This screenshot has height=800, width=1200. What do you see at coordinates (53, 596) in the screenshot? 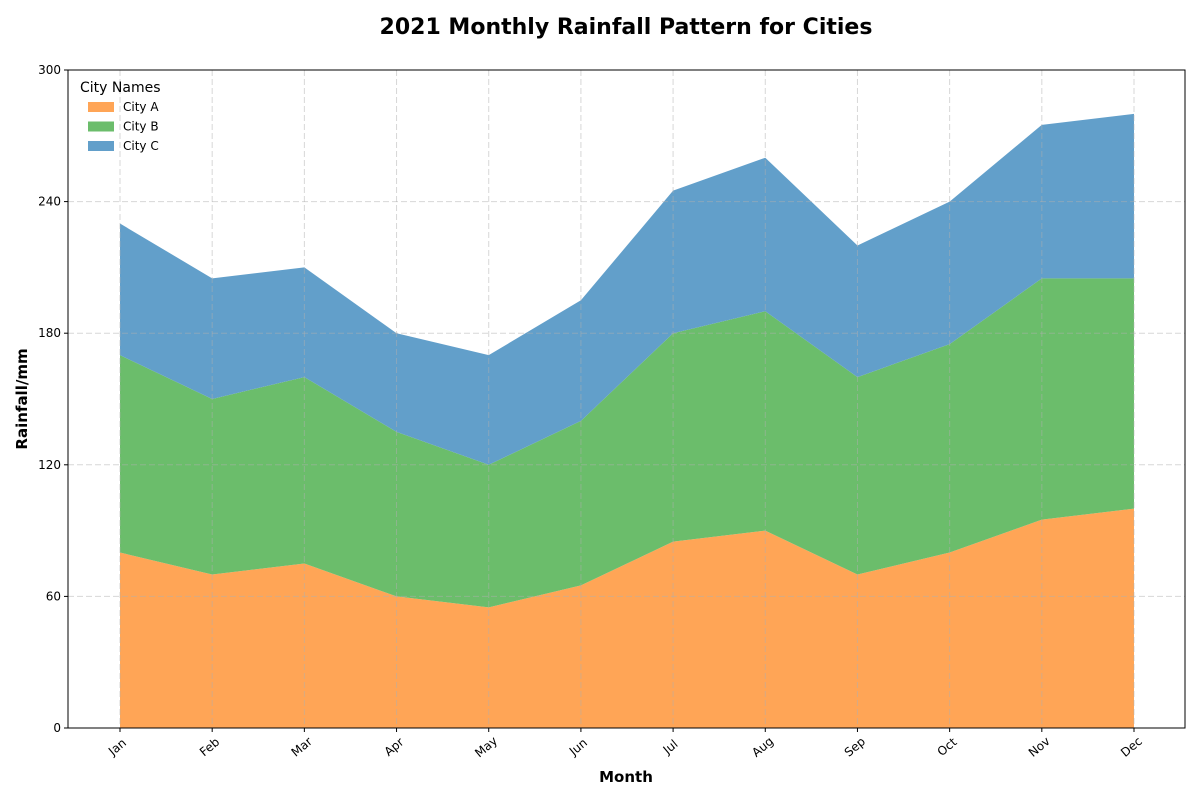
I see `y-tick-label: 60` at bounding box center [53, 596].